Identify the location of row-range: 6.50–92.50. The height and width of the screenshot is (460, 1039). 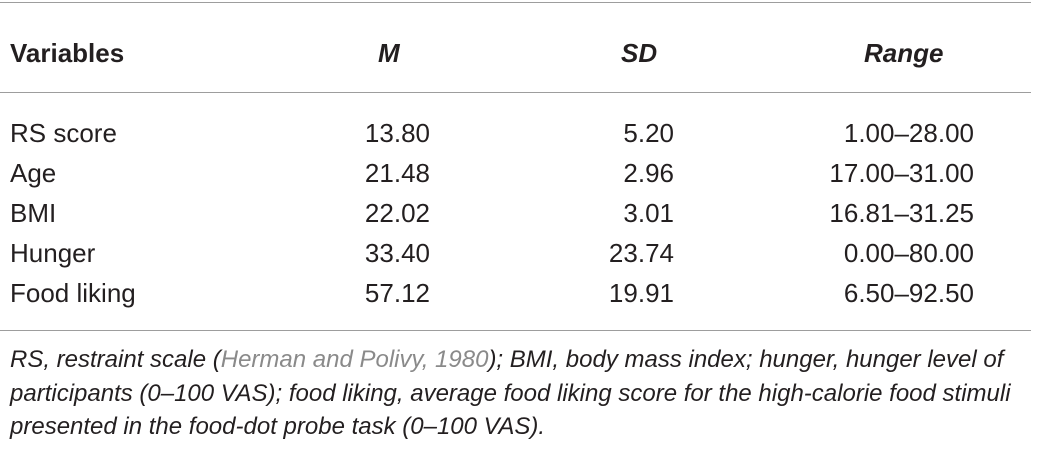
(908, 293).